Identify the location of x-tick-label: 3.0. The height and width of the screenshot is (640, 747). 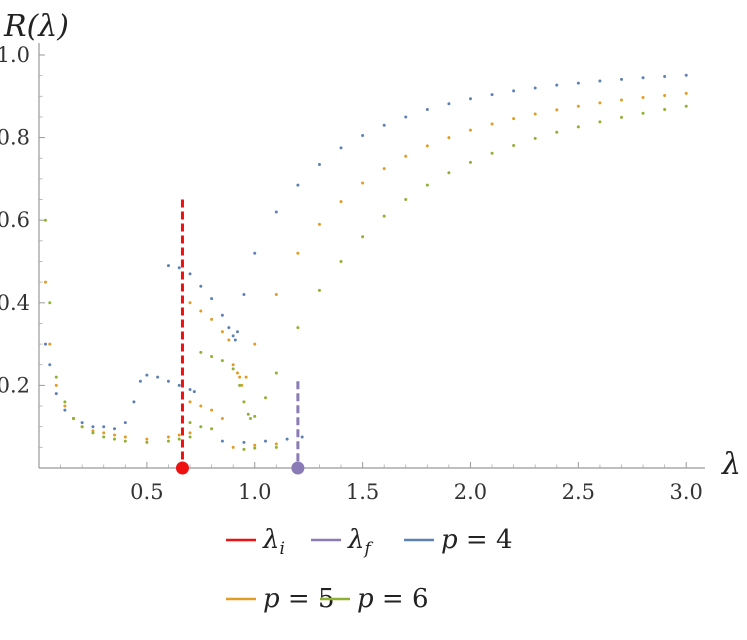
(686, 492).